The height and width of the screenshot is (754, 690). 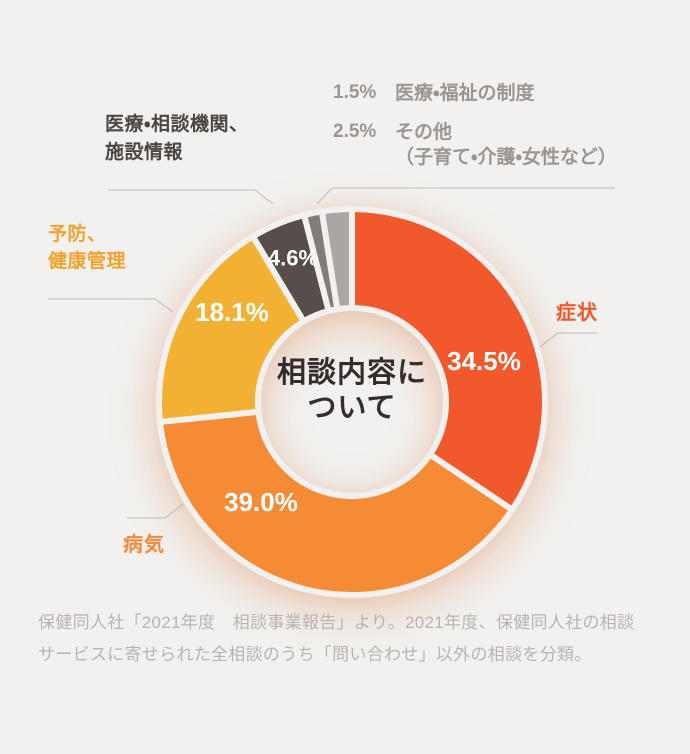 What do you see at coordinates (177, 124) in the screenshot?
I see `label-medical-institutions-line1: 医療・相談機関、` at bounding box center [177, 124].